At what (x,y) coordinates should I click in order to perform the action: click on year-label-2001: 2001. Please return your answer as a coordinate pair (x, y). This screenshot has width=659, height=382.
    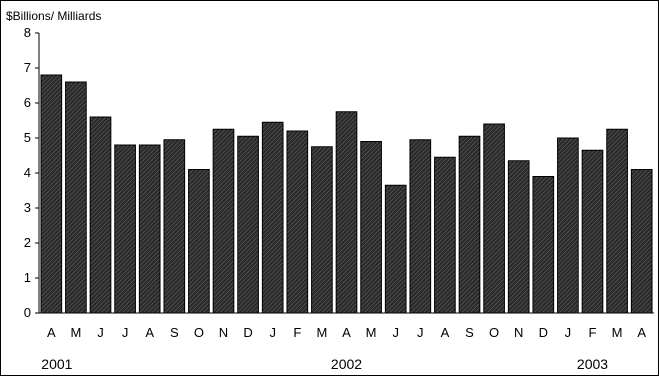
    Looking at the image, I should click on (56, 364).